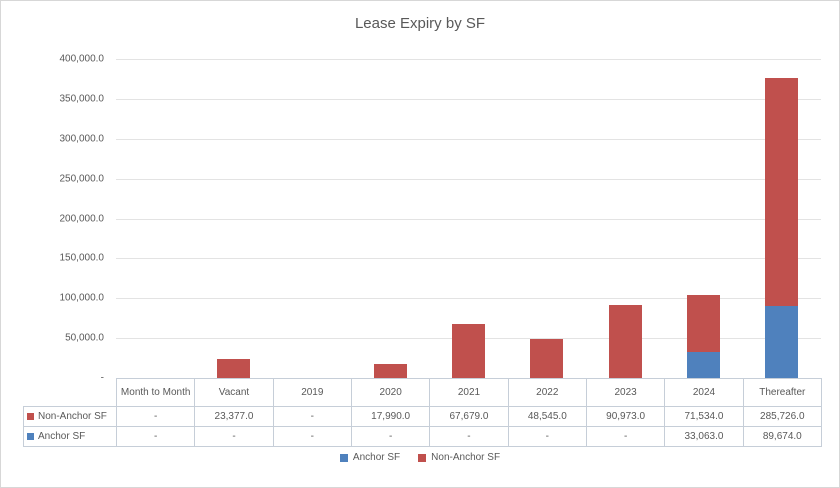  What do you see at coordinates (84, 338) in the screenshot?
I see `y-axis-label: 50,000.0` at bounding box center [84, 338].